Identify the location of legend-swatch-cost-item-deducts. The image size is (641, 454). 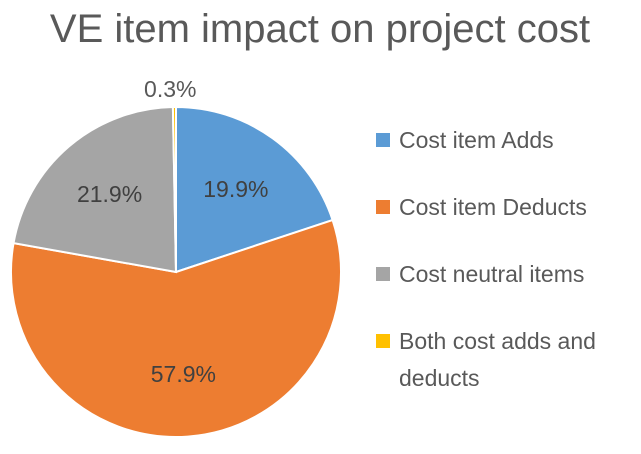
(383, 207).